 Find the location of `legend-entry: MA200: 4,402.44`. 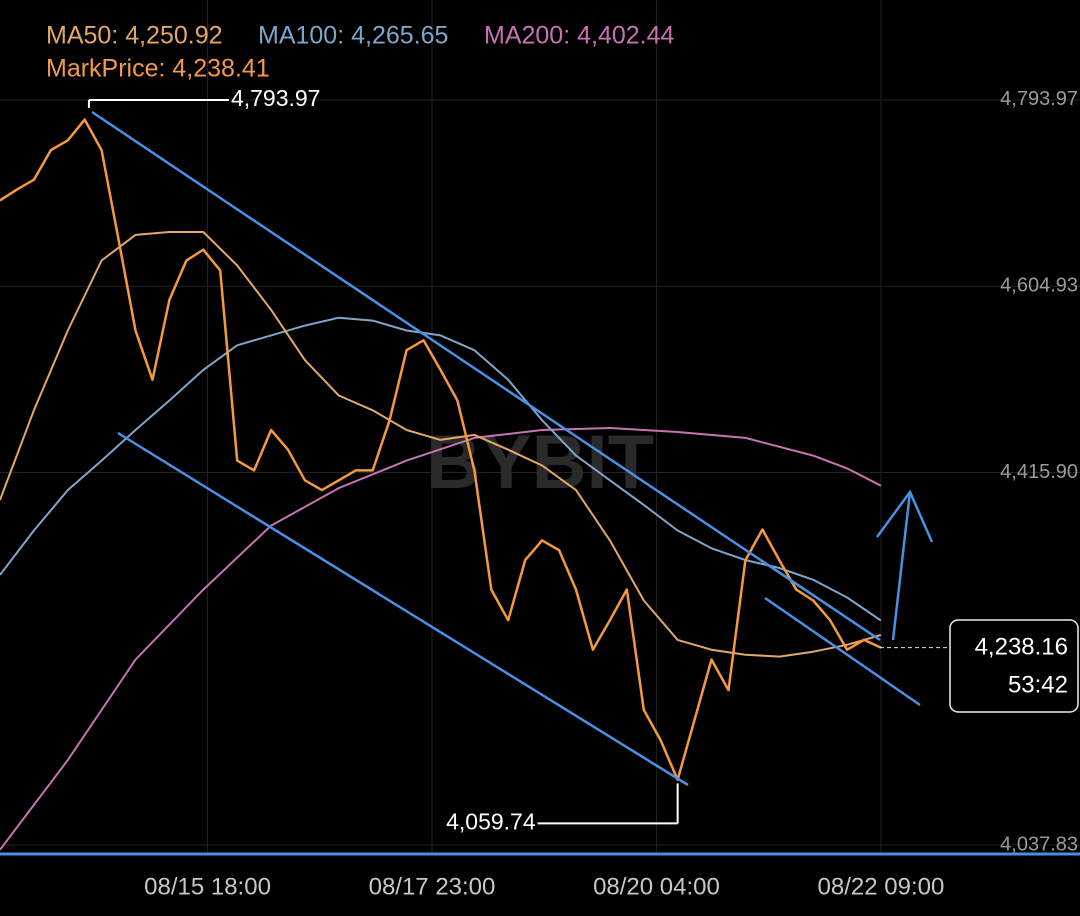

legend-entry: MA200: 4,402.44 is located at coordinates (579, 36).